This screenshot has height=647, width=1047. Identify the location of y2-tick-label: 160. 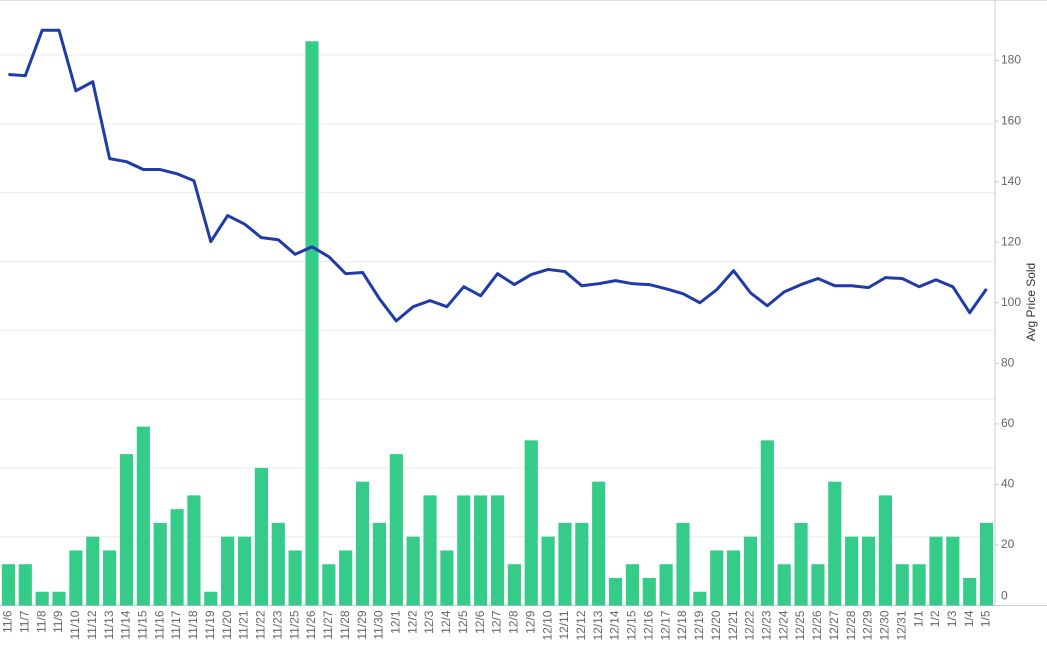
(1011, 120).